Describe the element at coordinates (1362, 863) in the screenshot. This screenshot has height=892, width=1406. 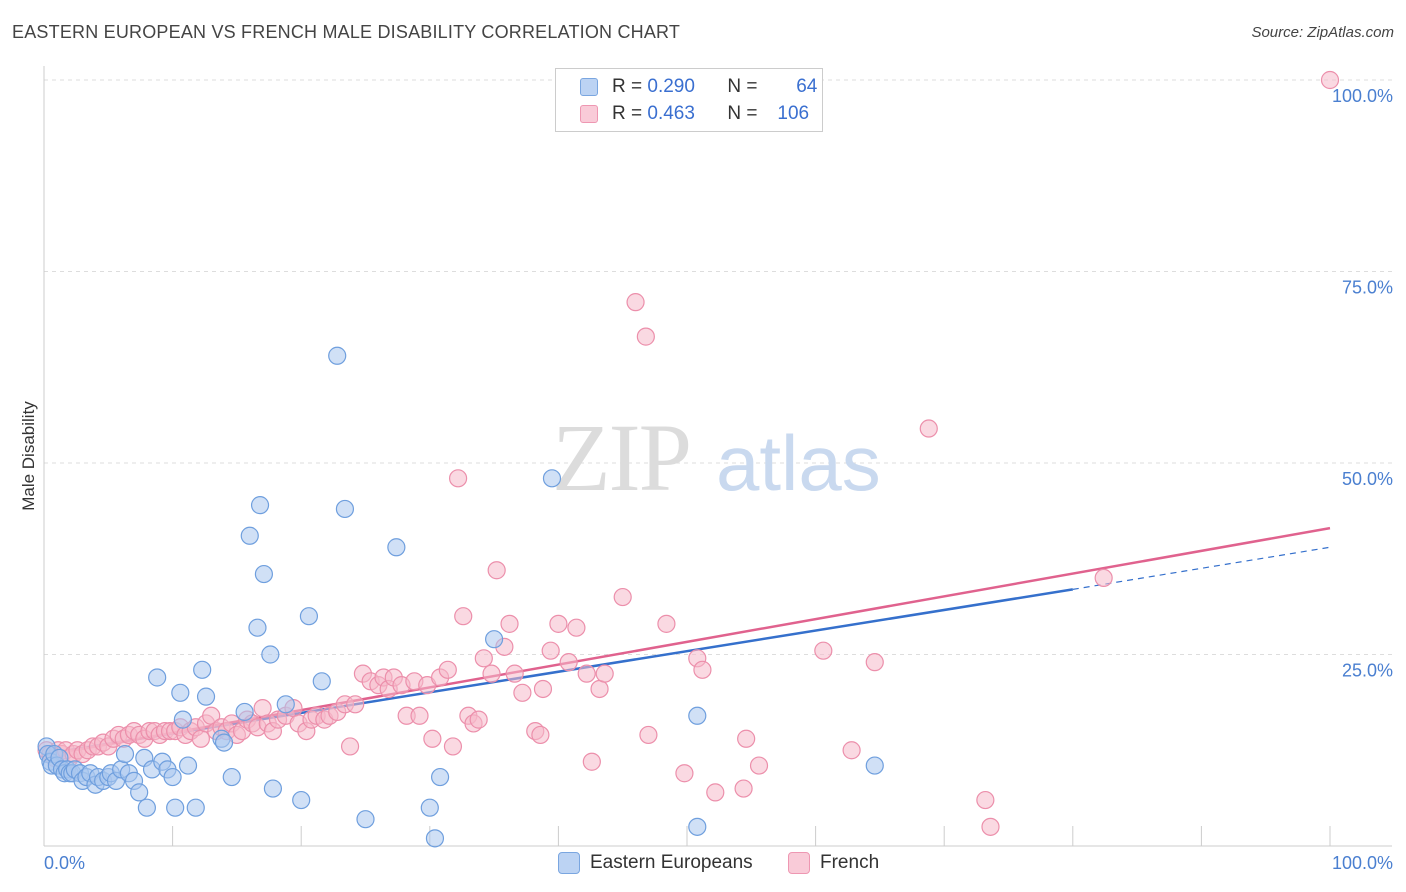
I see `x-tick-label: 100.0%` at that location.